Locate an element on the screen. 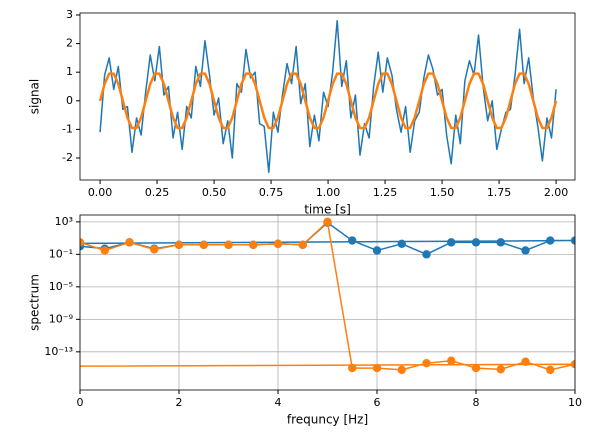 This screenshot has height=436, width=593. y-tick-label: 10⁻¹³ is located at coordinates (58, 351).